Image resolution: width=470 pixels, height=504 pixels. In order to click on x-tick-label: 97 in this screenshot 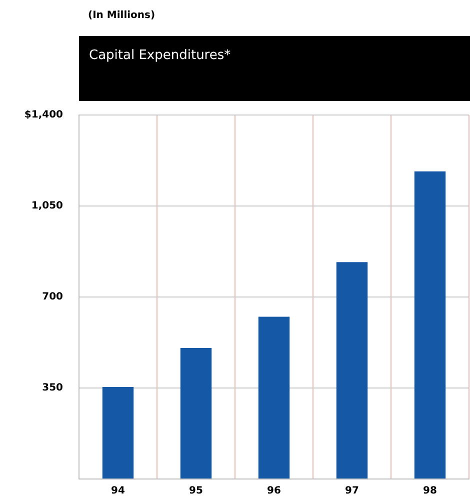, I will do `click(352, 491)`.